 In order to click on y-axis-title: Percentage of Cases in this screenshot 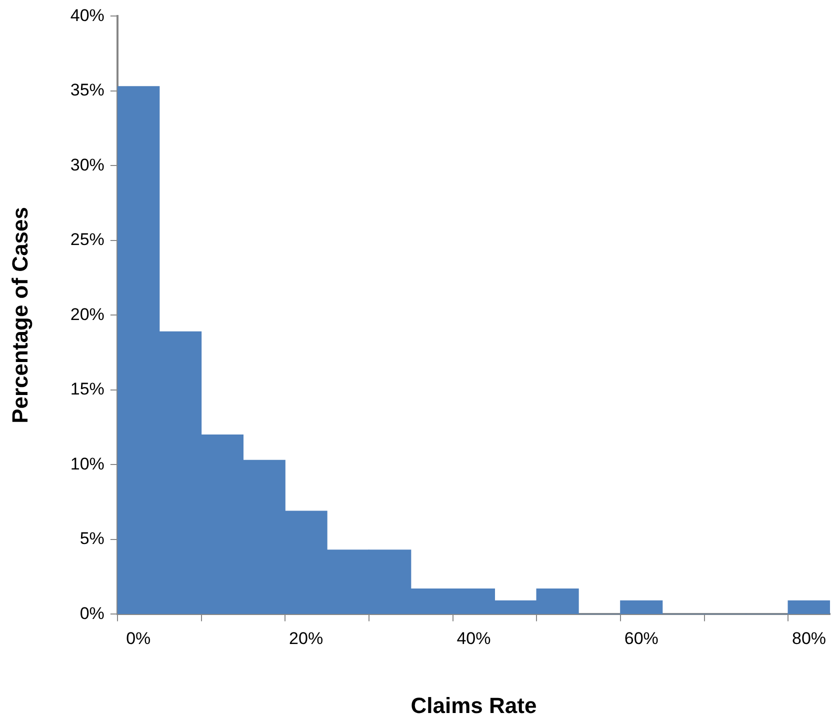, I will do `click(19, 315)`.